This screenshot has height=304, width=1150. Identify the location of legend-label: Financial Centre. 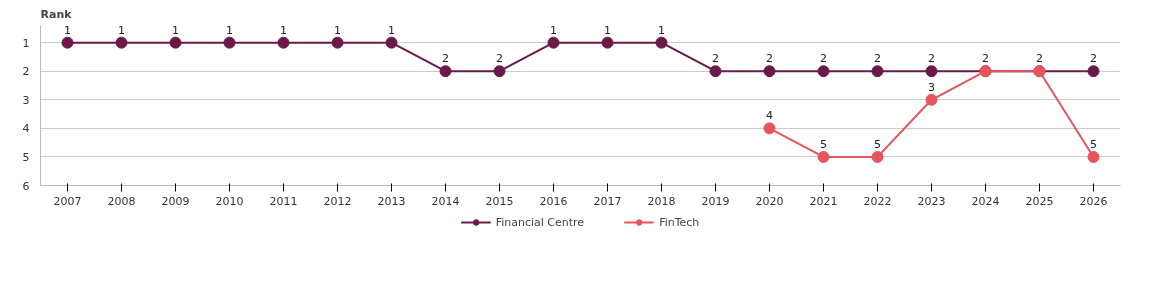
(540, 222).